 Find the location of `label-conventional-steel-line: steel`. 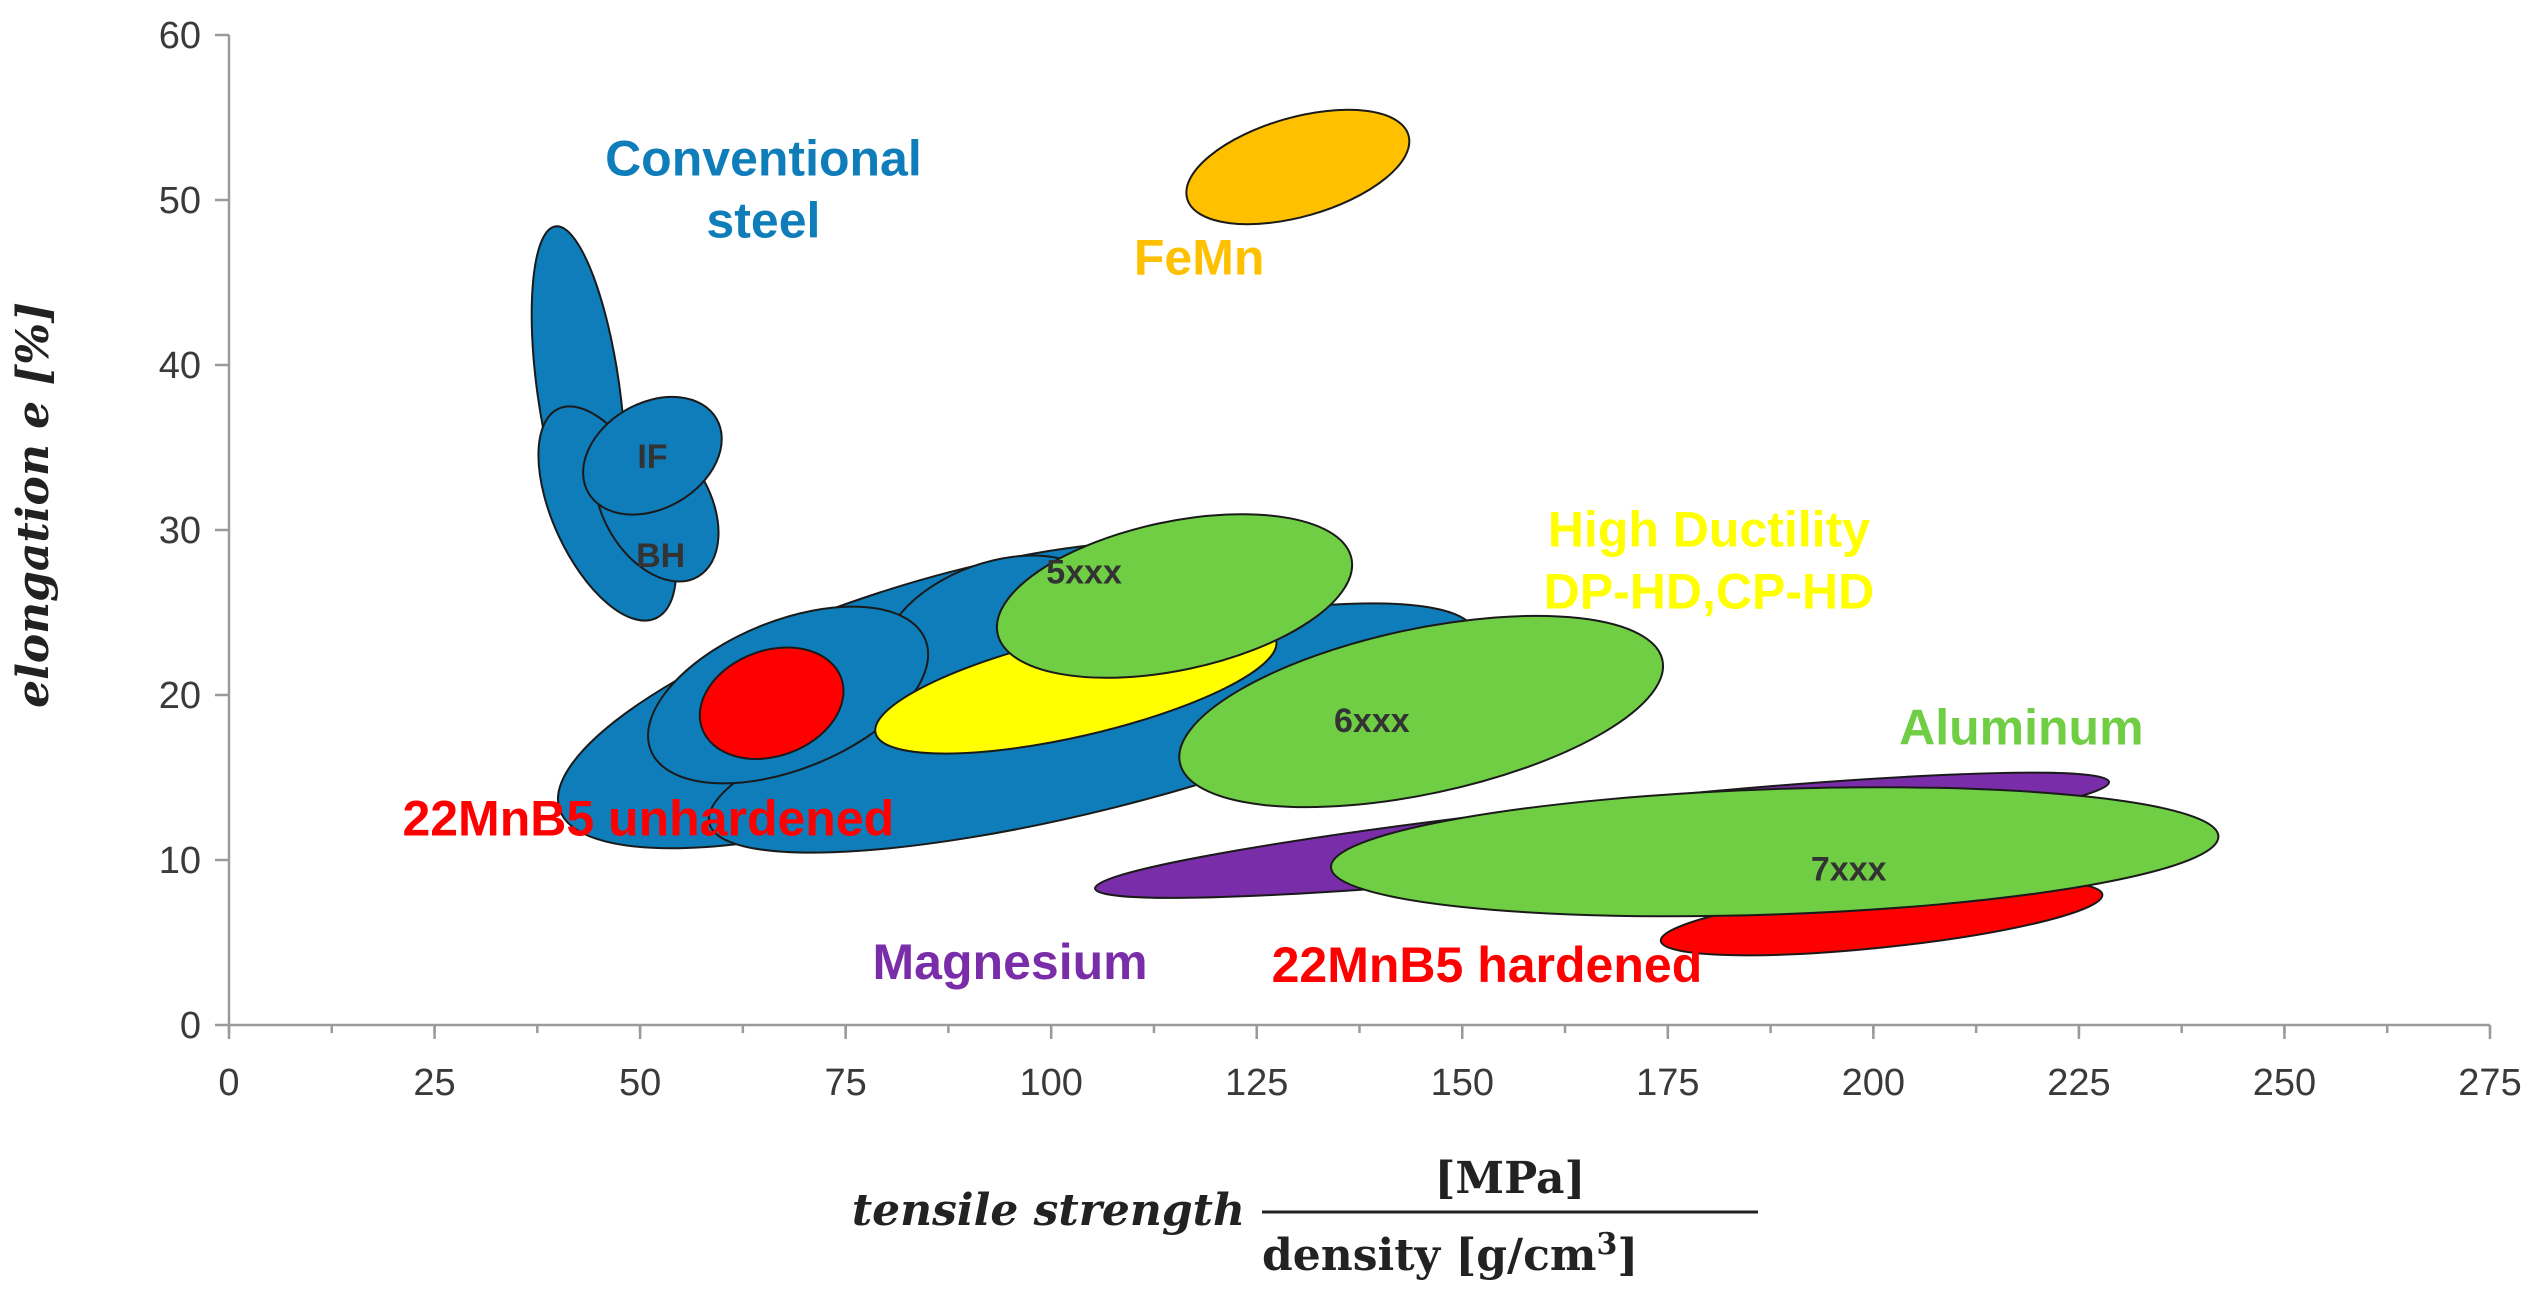

label-conventional-steel-line: steel is located at coordinates (763, 220).